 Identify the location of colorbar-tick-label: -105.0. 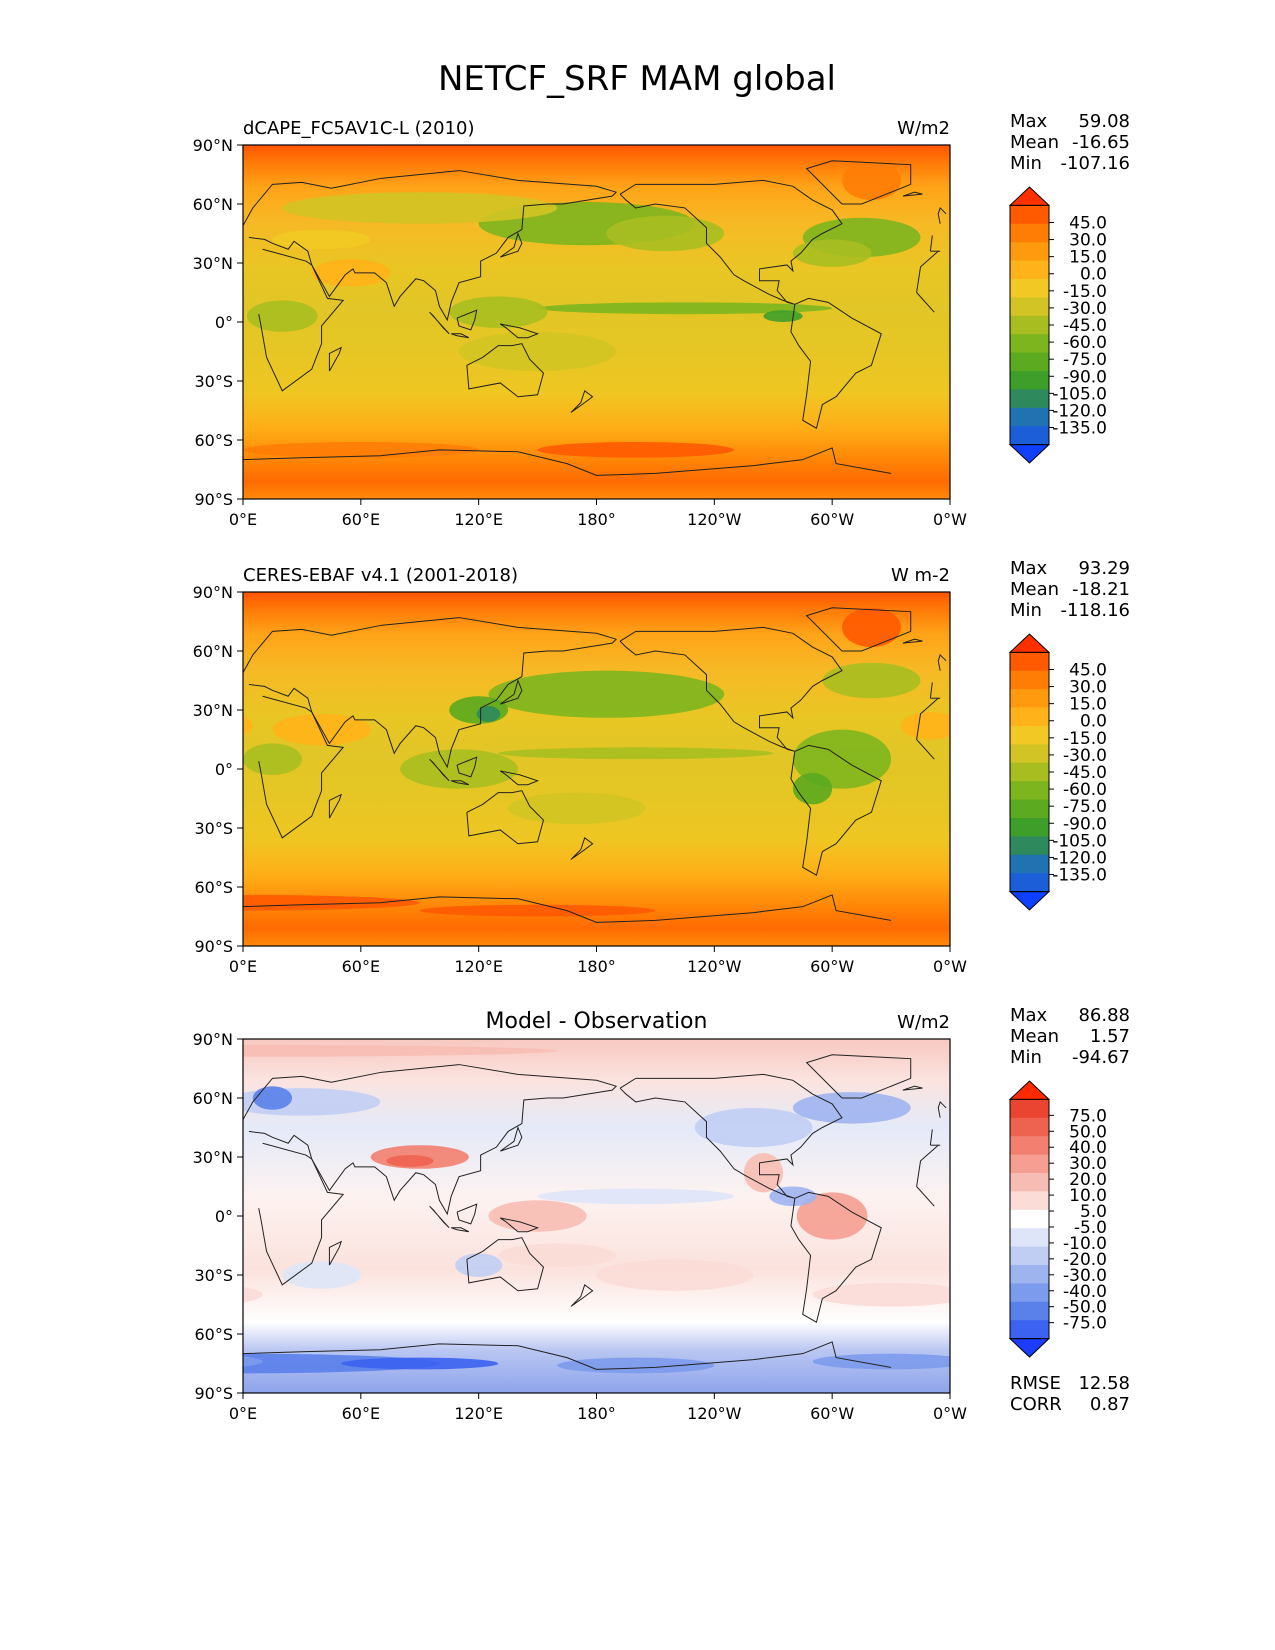
(1079, 841).